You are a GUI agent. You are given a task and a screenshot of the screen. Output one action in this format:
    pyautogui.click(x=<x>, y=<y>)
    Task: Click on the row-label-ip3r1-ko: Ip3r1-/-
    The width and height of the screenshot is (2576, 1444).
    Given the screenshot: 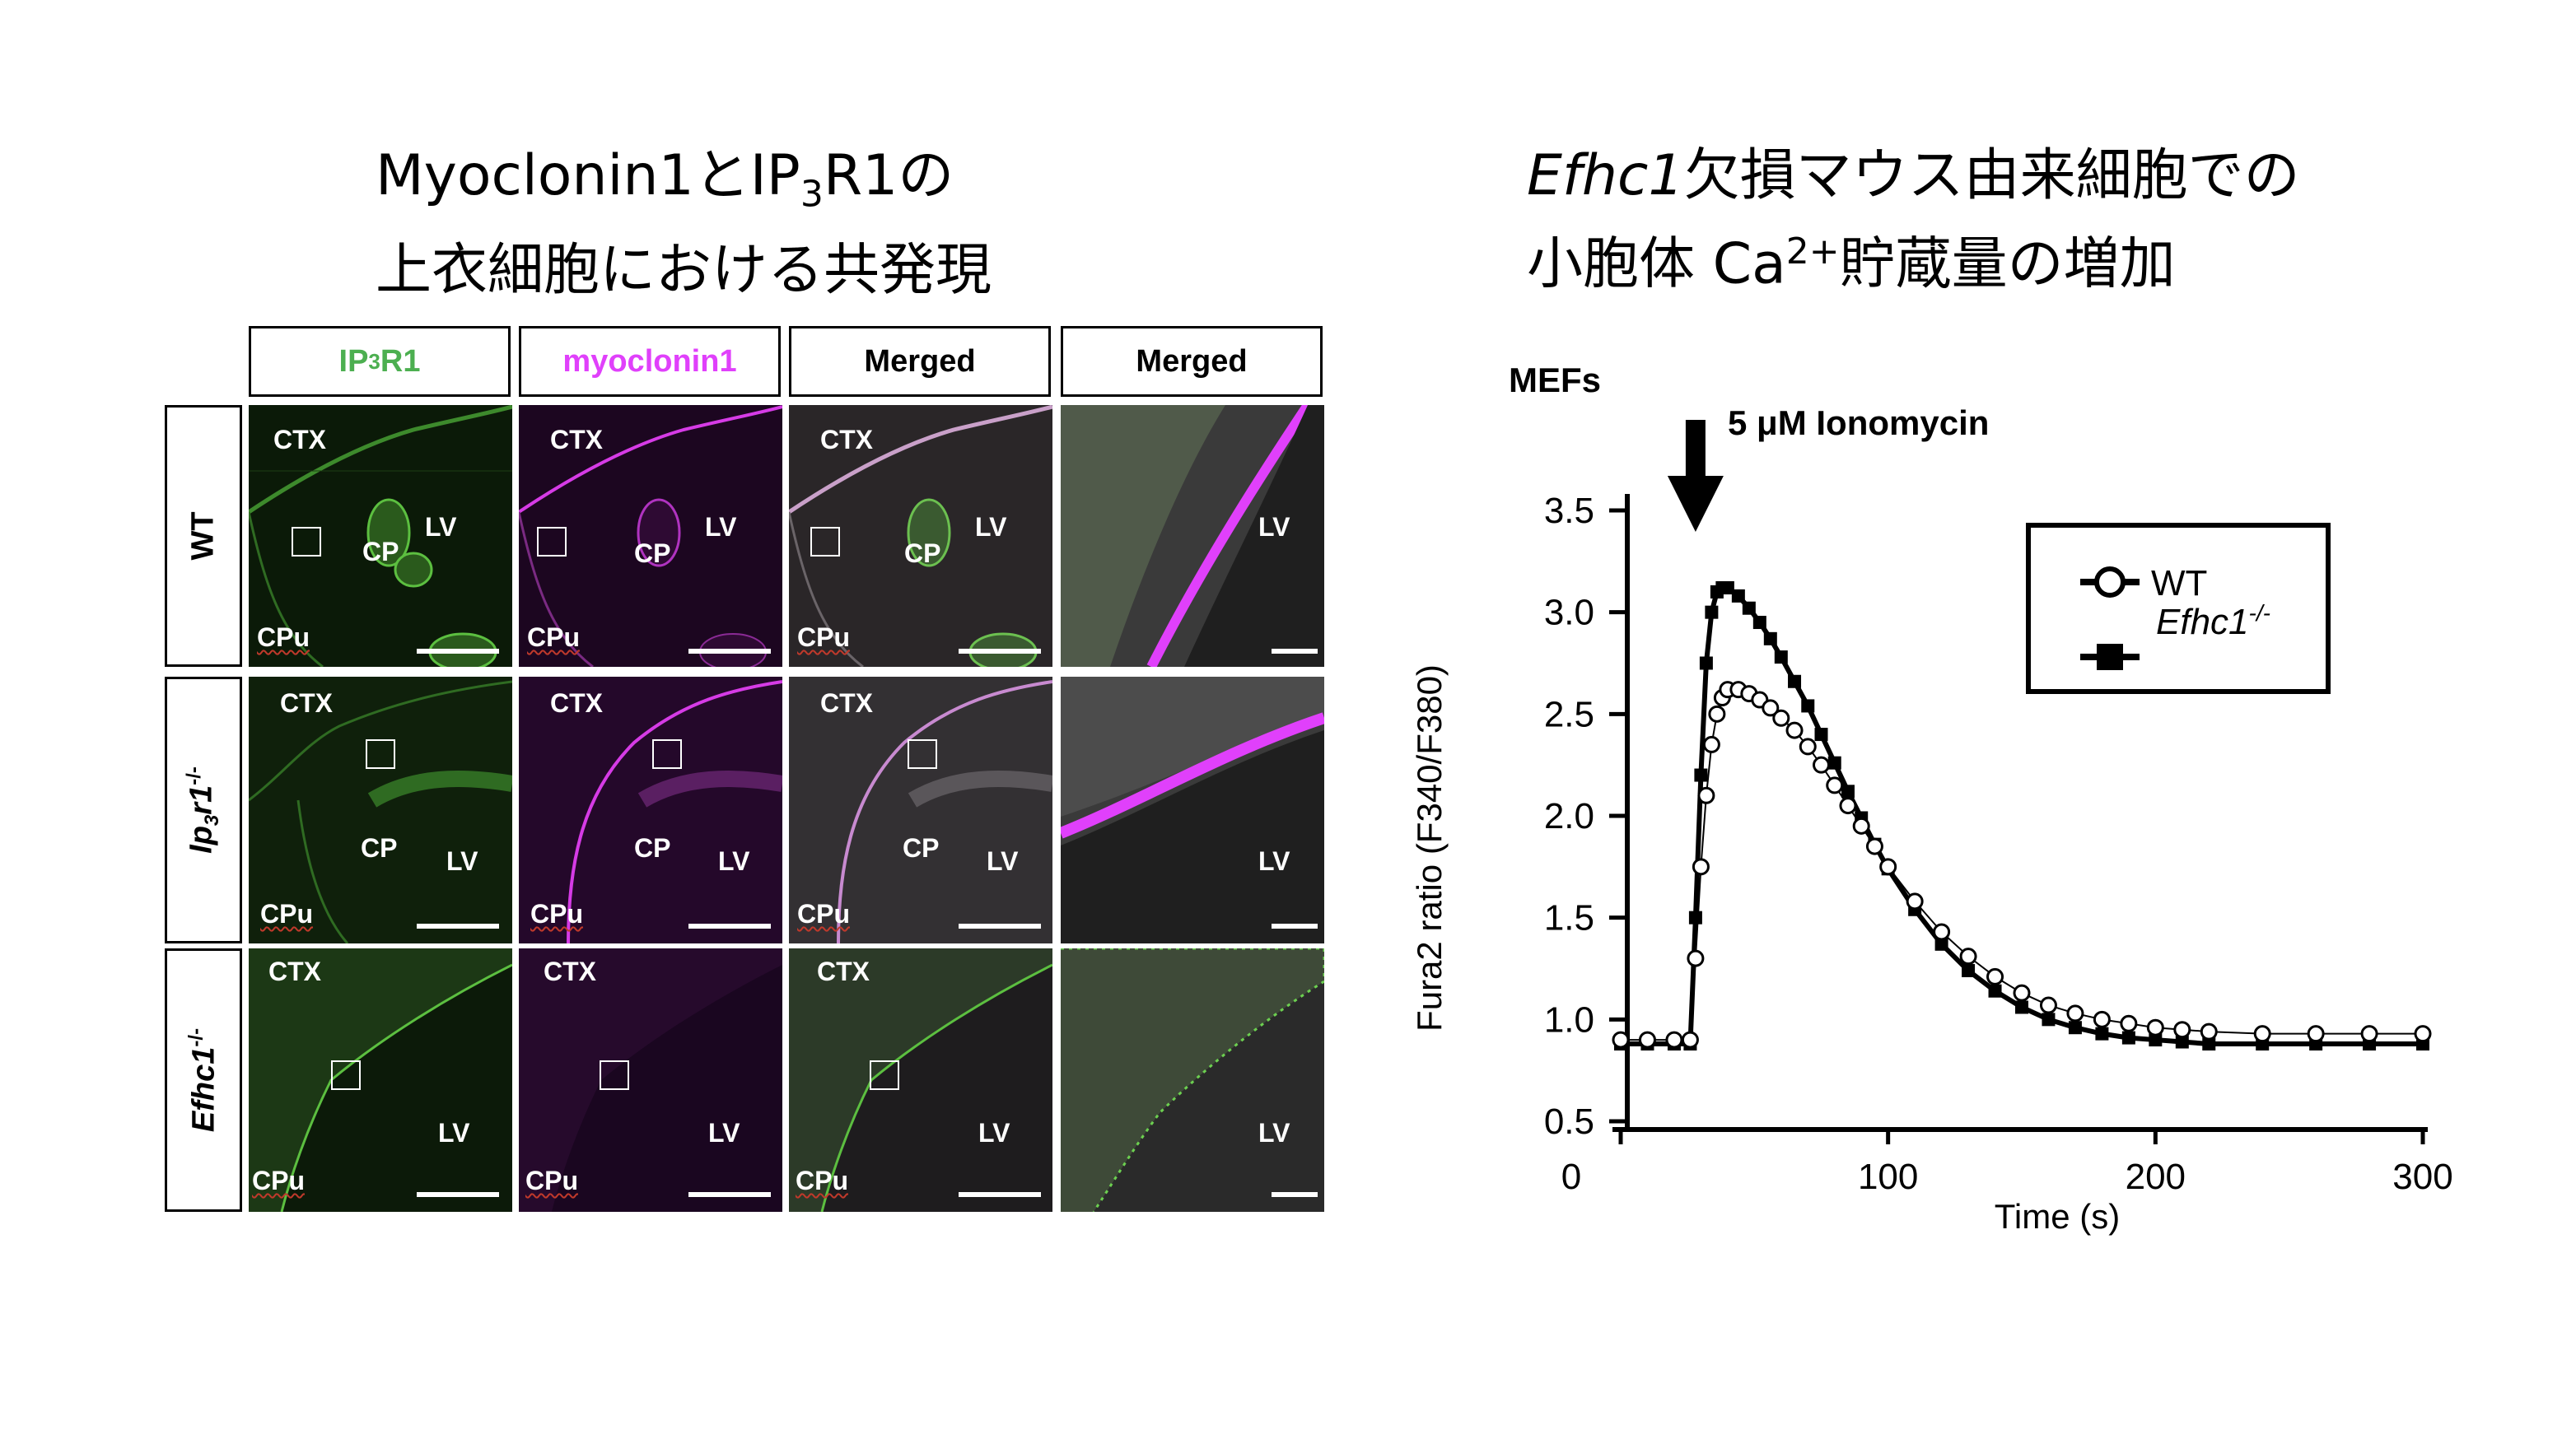 What is the action you would take?
    pyautogui.click(x=203, y=810)
    